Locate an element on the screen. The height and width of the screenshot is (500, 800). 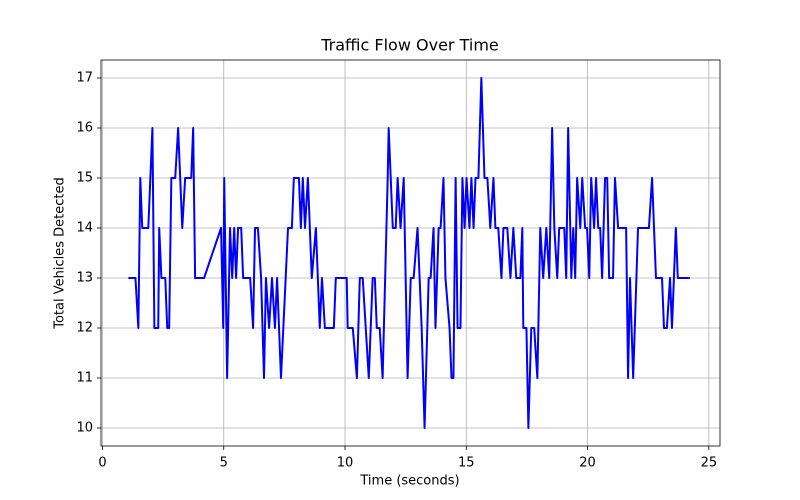
y-axis-label: Total Vehicles Detected is located at coordinates (60, 253).